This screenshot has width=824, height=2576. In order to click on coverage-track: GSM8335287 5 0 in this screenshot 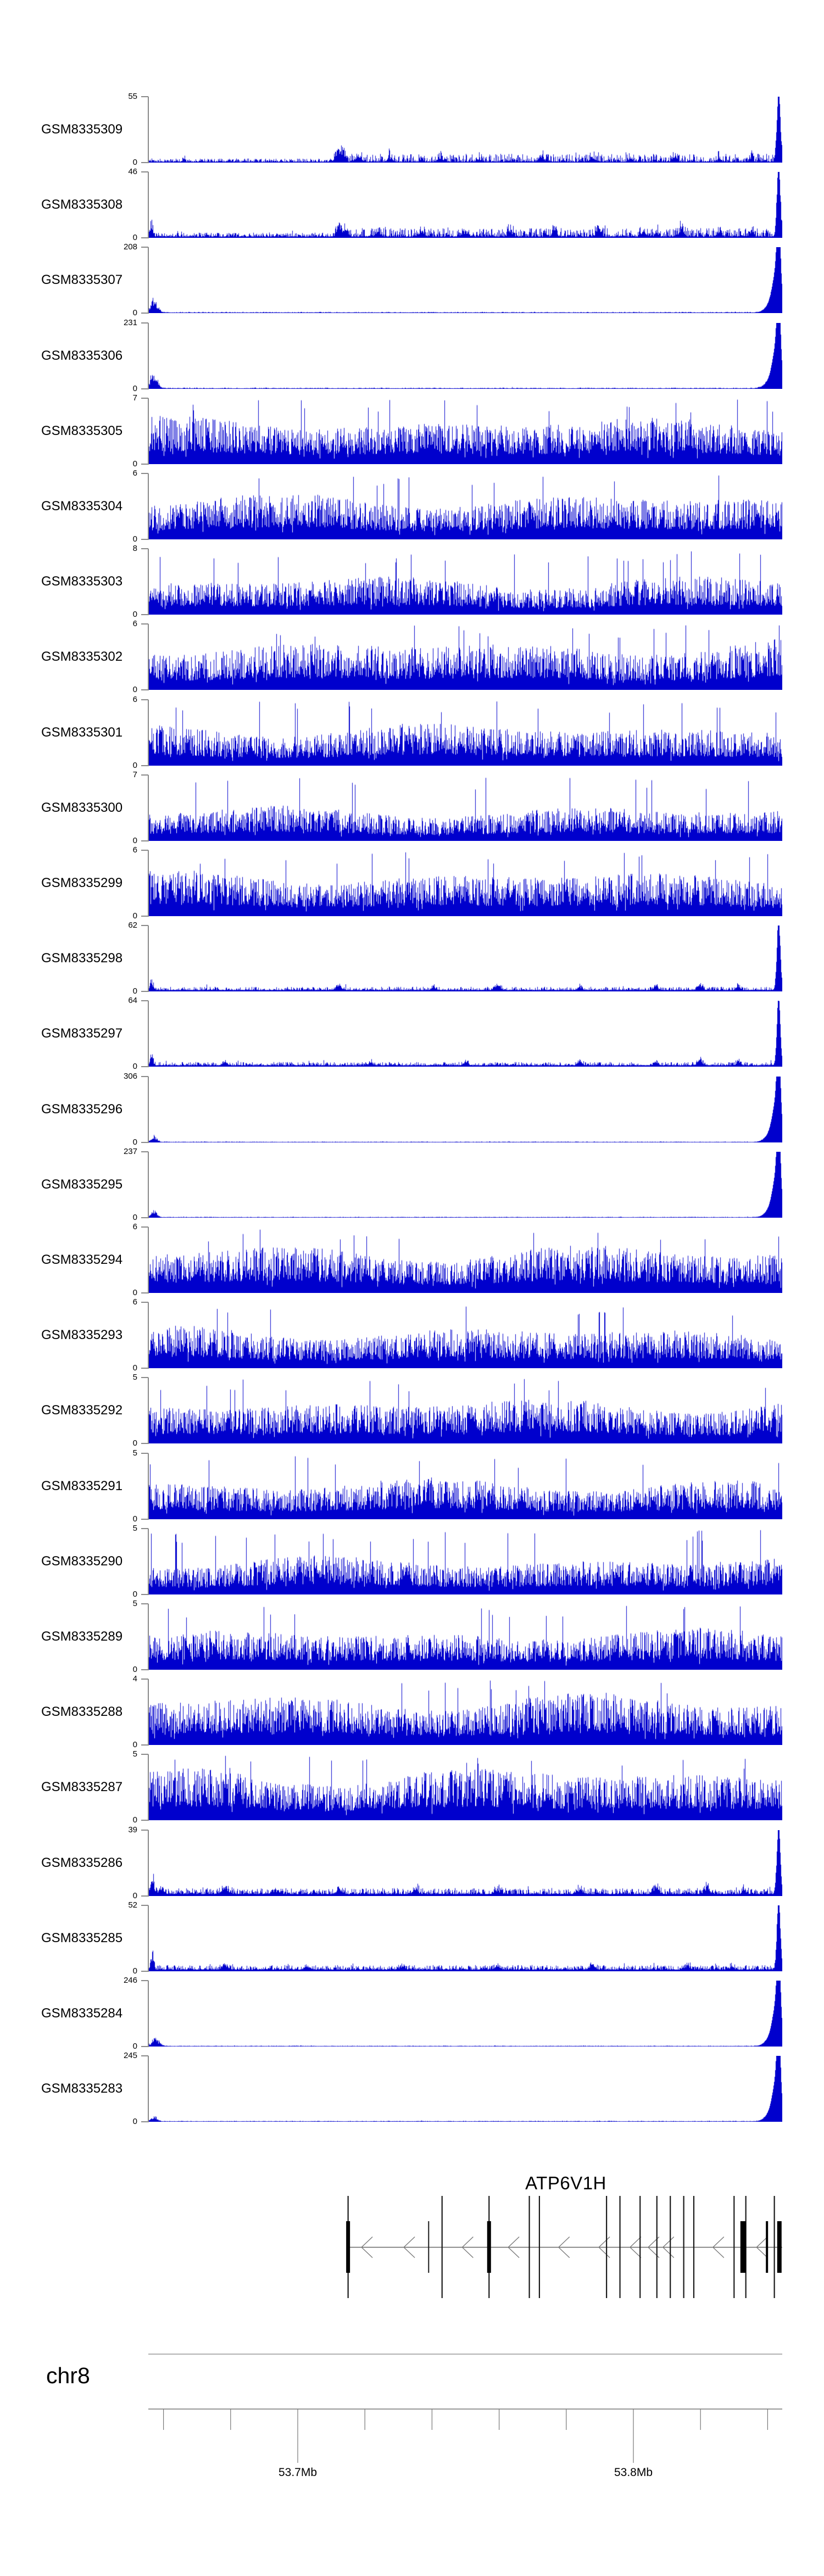, I will do `click(412, 1787)`.